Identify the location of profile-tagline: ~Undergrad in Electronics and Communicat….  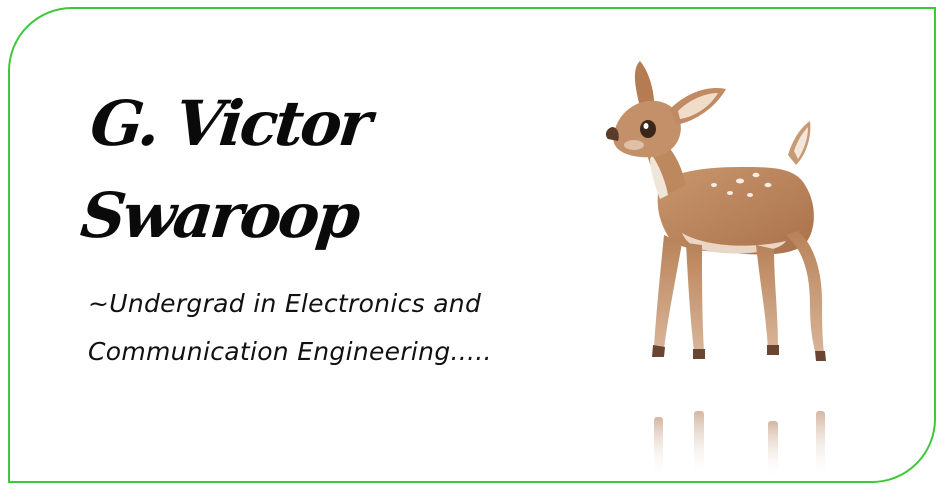
(318, 328).